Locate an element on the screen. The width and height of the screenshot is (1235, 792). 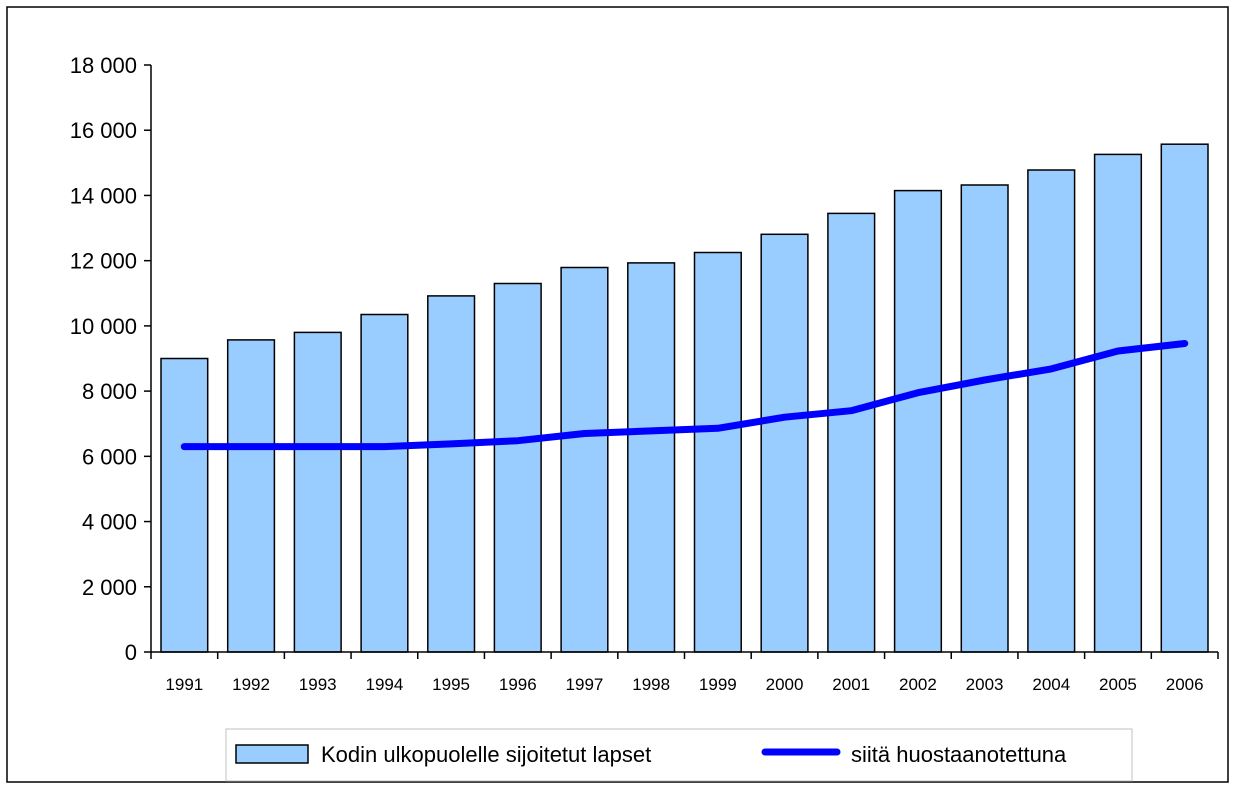
x-tick-label: 1994 is located at coordinates (384, 684).